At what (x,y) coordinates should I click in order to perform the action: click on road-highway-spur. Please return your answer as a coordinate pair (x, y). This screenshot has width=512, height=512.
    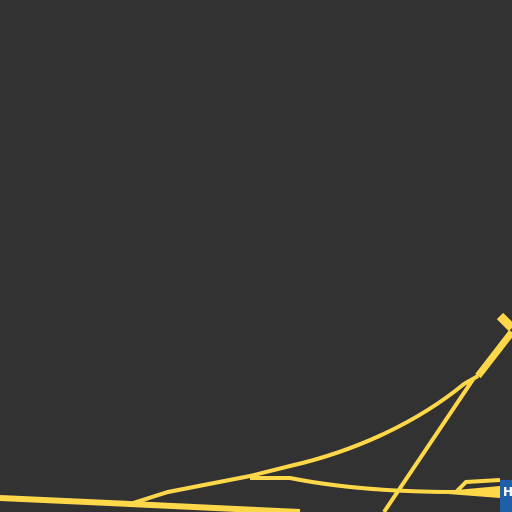
    Looking at the image, I should click on (504, 322).